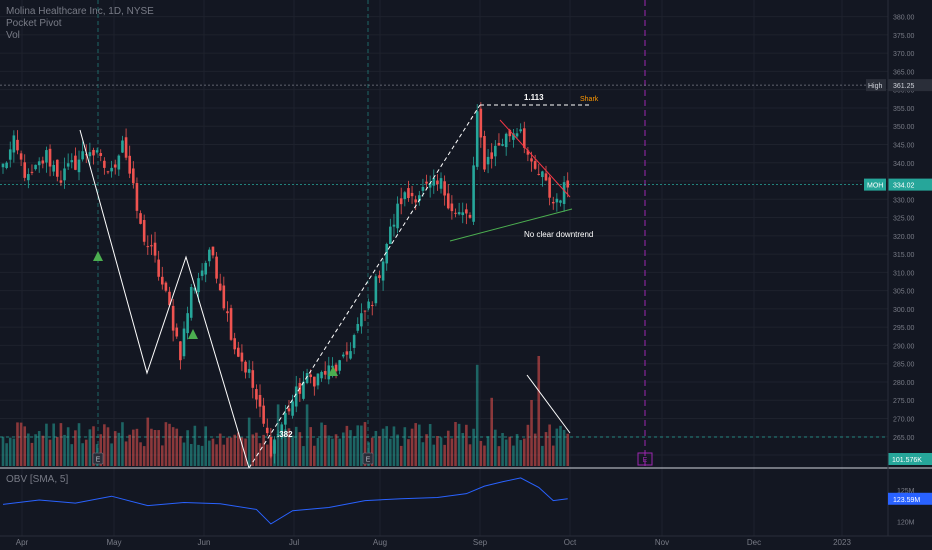 This screenshot has height=550, width=932. What do you see at coordinates (80, 11) in the screenshot?
I see `chart-title: Molina Healthcare Inc, 1D, NYSE` at bounding box center [80, 11].